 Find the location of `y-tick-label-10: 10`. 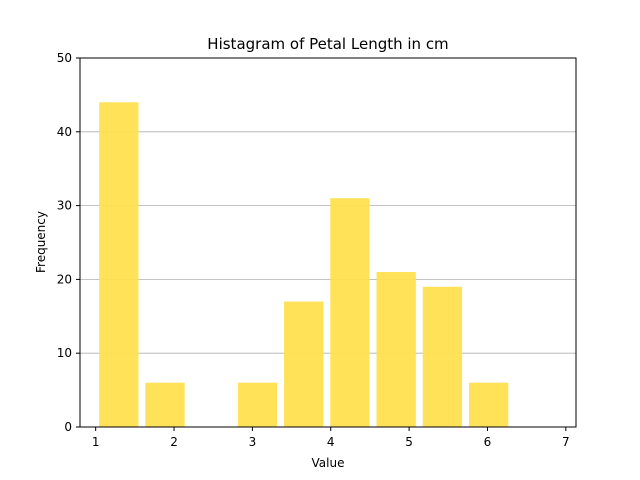

y-tick-label-10: 10 is located at coordinates (64, 353).